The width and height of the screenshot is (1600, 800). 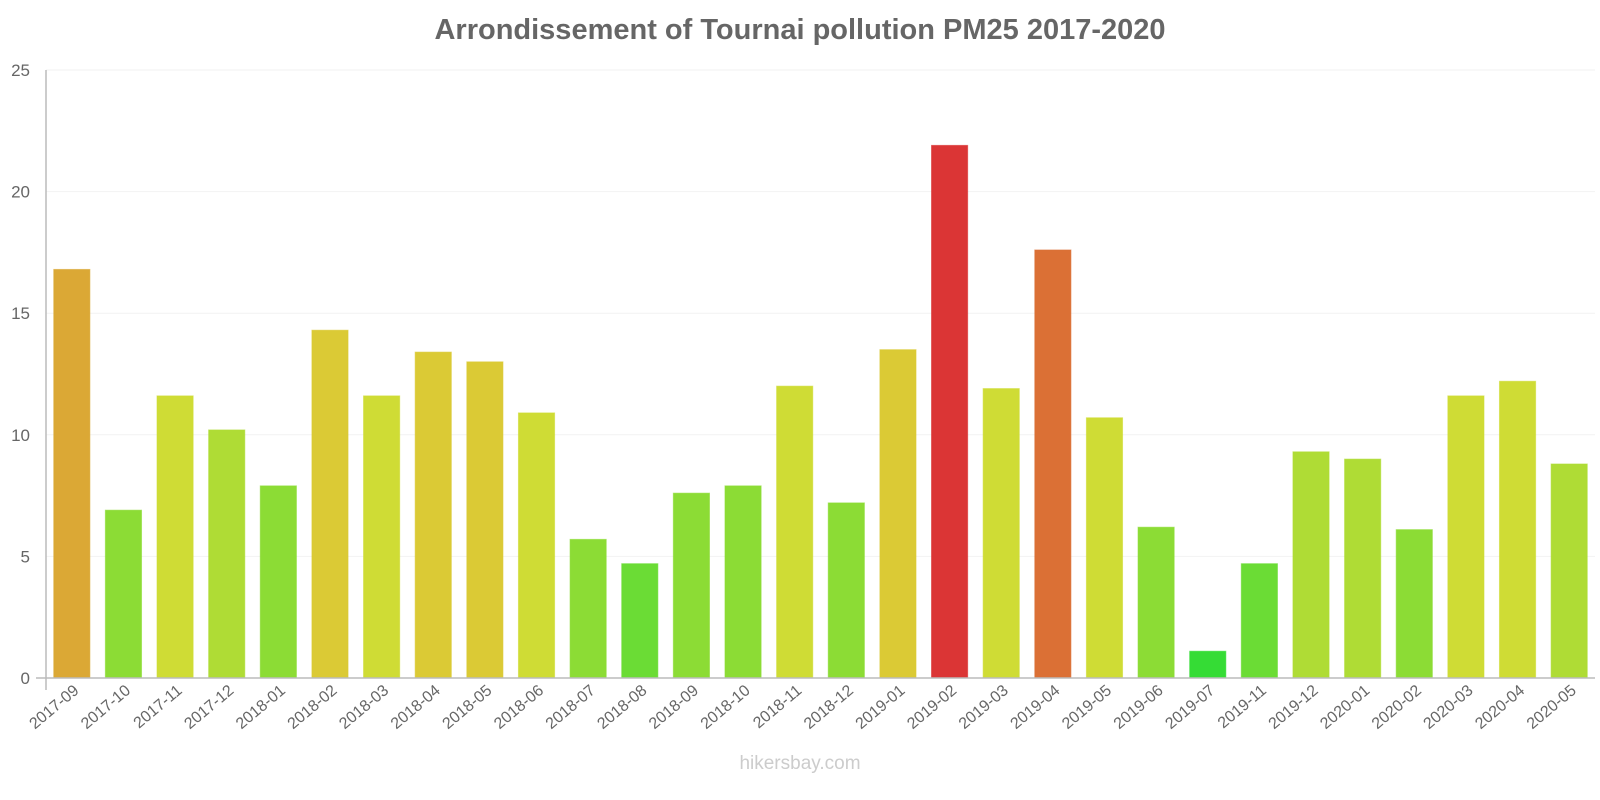 I want to click on x-tick-label: 2018-01, so click(x=261, y=707).